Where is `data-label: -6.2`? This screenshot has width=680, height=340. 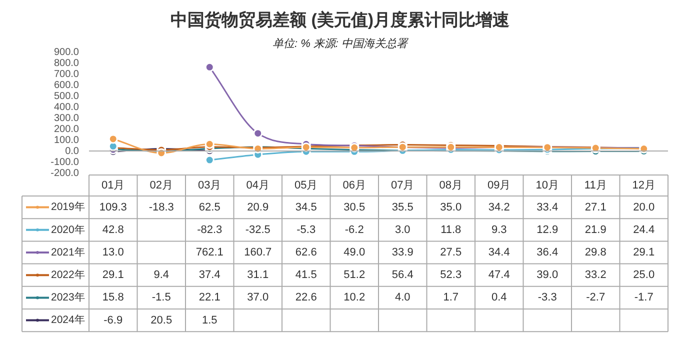 data-label: -6.2 is located at coordinates (354, 230).